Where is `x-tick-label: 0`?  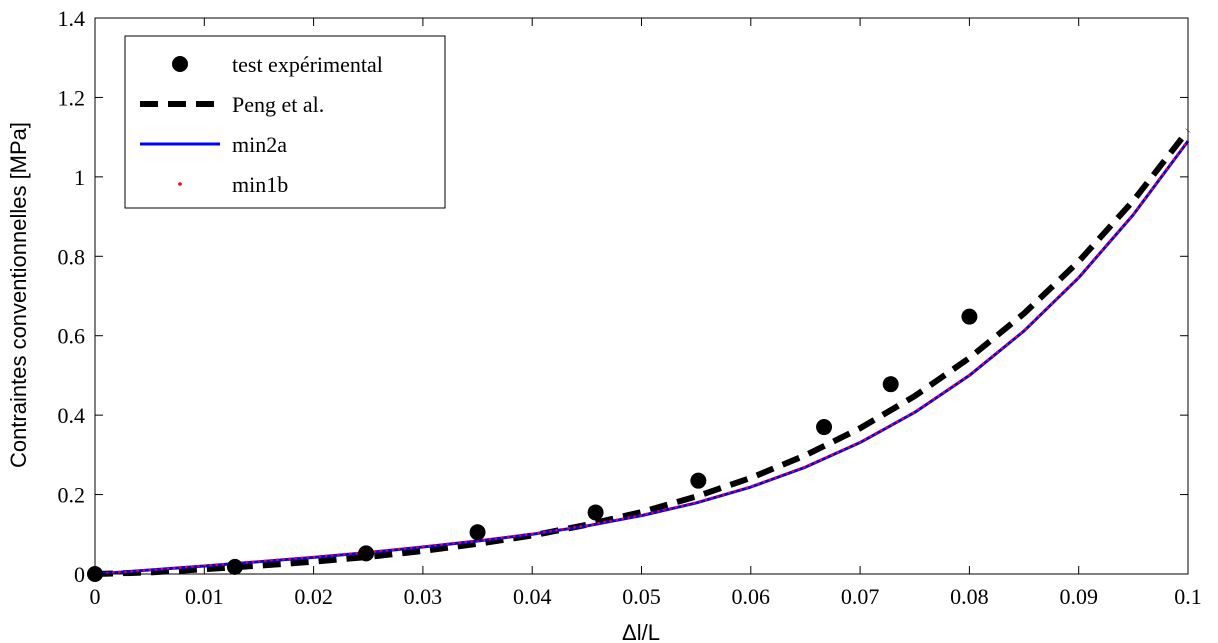 x-tick-label: 0 is located at coordinates (95, 596).